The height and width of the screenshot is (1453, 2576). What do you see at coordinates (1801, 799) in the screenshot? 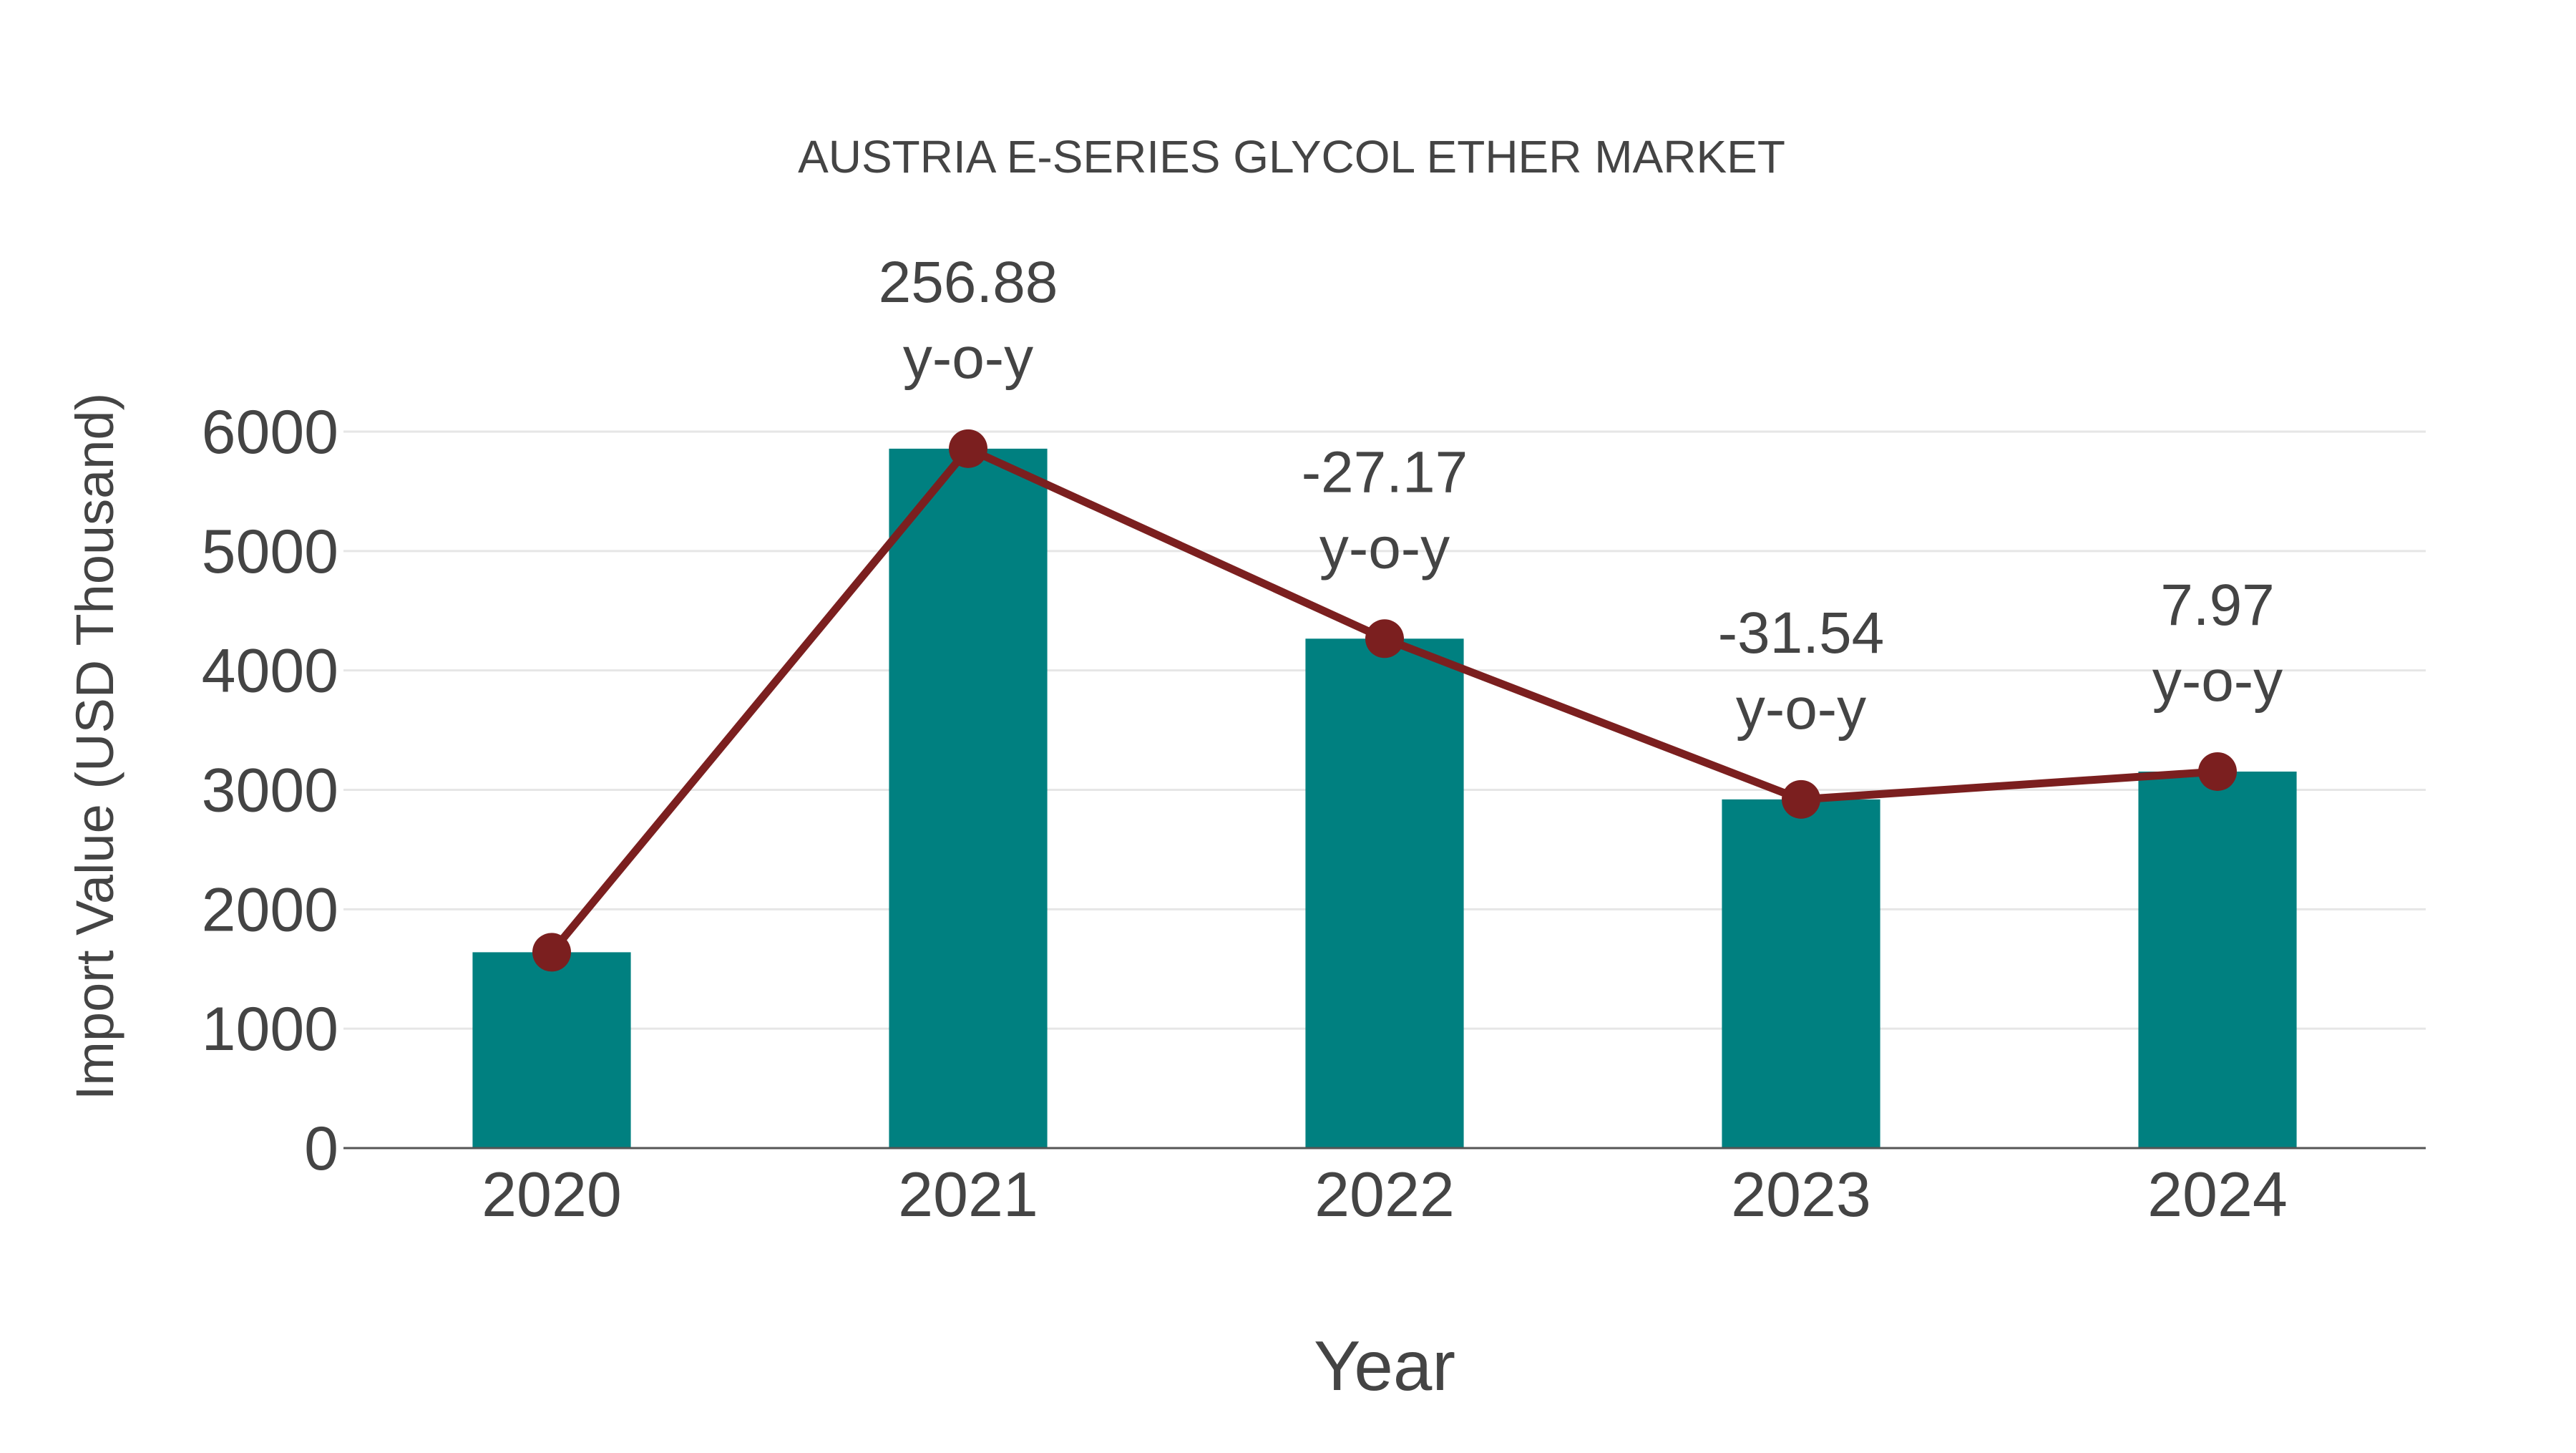
I see `marker-2023` at bounding box center [1801, 799].